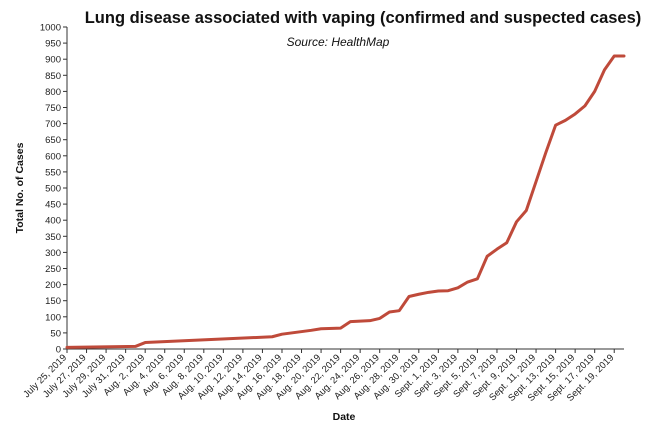 The height and width of the screenshot is (423, 663). I want to click on y-tick-label: 500, so click(53, 189).